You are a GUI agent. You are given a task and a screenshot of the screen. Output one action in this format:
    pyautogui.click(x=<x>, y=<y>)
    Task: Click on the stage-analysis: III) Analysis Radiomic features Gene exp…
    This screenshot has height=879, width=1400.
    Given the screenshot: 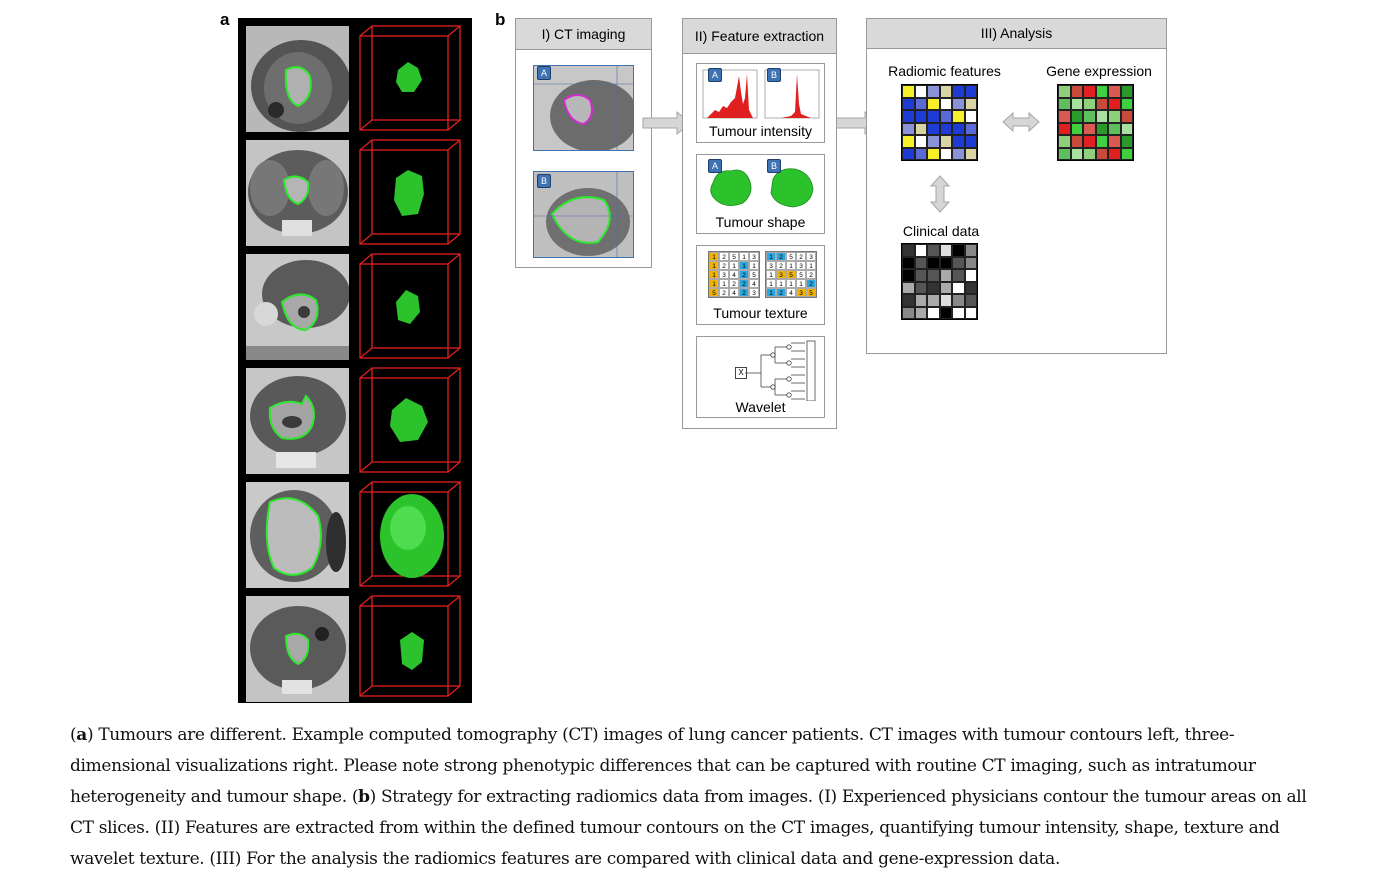 What is the action you would take?
    pyautogui.click(x=1016, y=186)
    